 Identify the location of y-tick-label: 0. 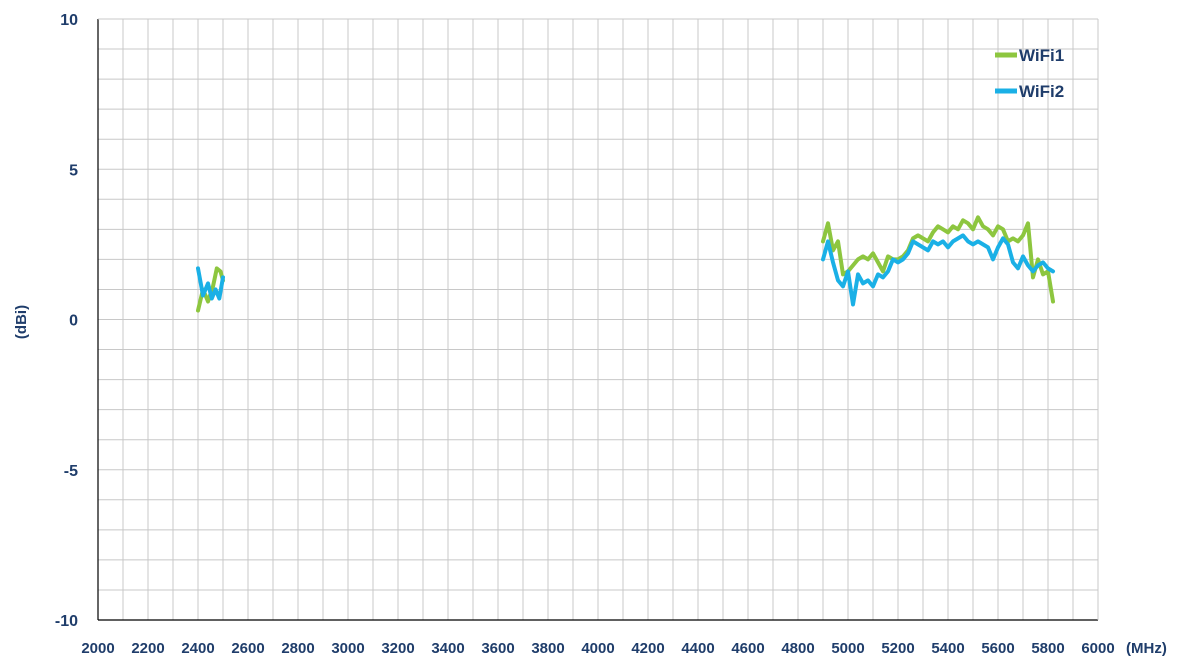
(73, 321).